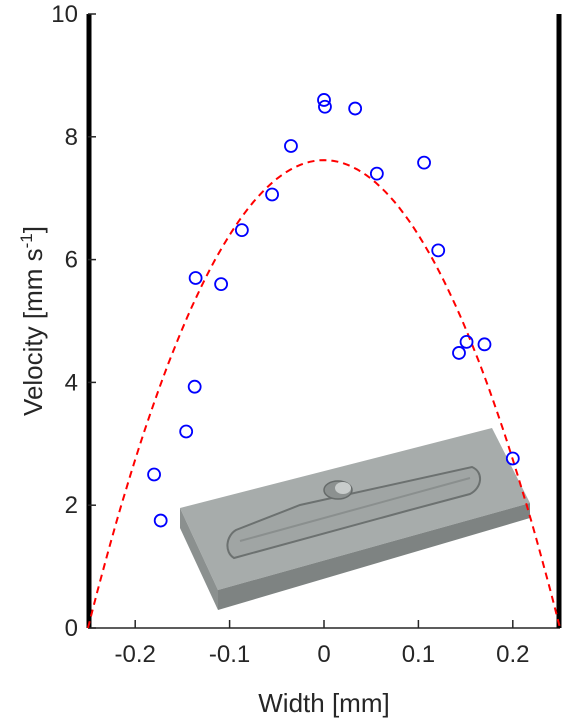 The width and height of the screenshot is (566, 720). I want to click on y-tick-label: 10, so click(64, 14).